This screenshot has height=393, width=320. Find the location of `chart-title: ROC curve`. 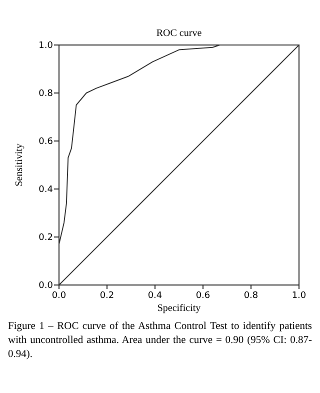

chart-title: ROC curve is located at coordinates (179, 33).